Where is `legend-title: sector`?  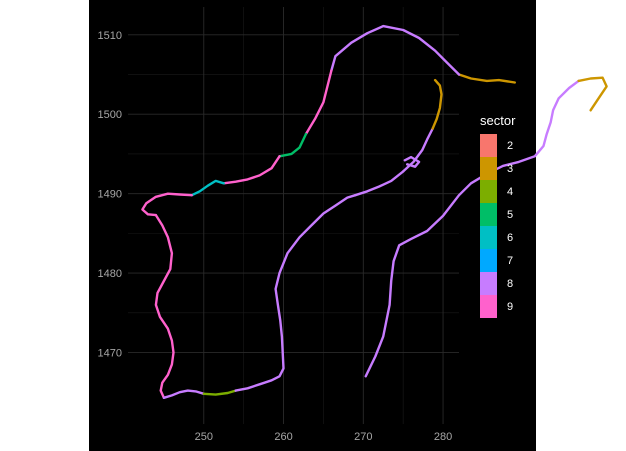
legend-title: sector is located at coordinates (498, 120).